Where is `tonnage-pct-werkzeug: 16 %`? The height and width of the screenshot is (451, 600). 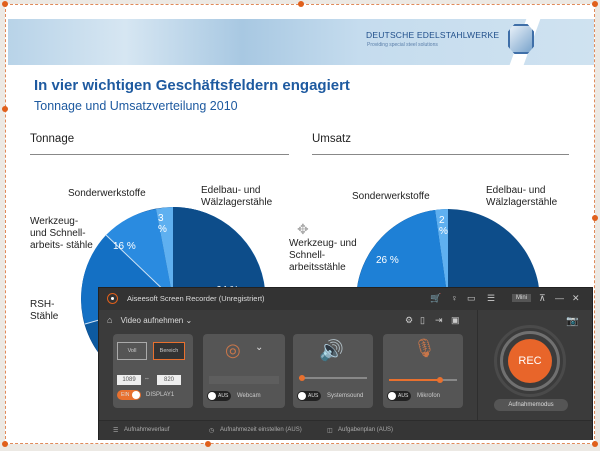 tonnage-pct-werkzeug: 16 % is located at coordinates (124, 246).